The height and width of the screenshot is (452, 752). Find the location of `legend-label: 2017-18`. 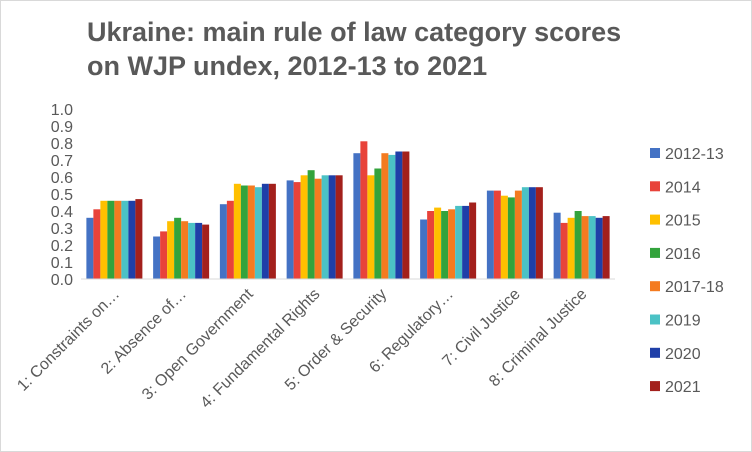

legend-label: 2017-18 is located at coordinates (694, 287).